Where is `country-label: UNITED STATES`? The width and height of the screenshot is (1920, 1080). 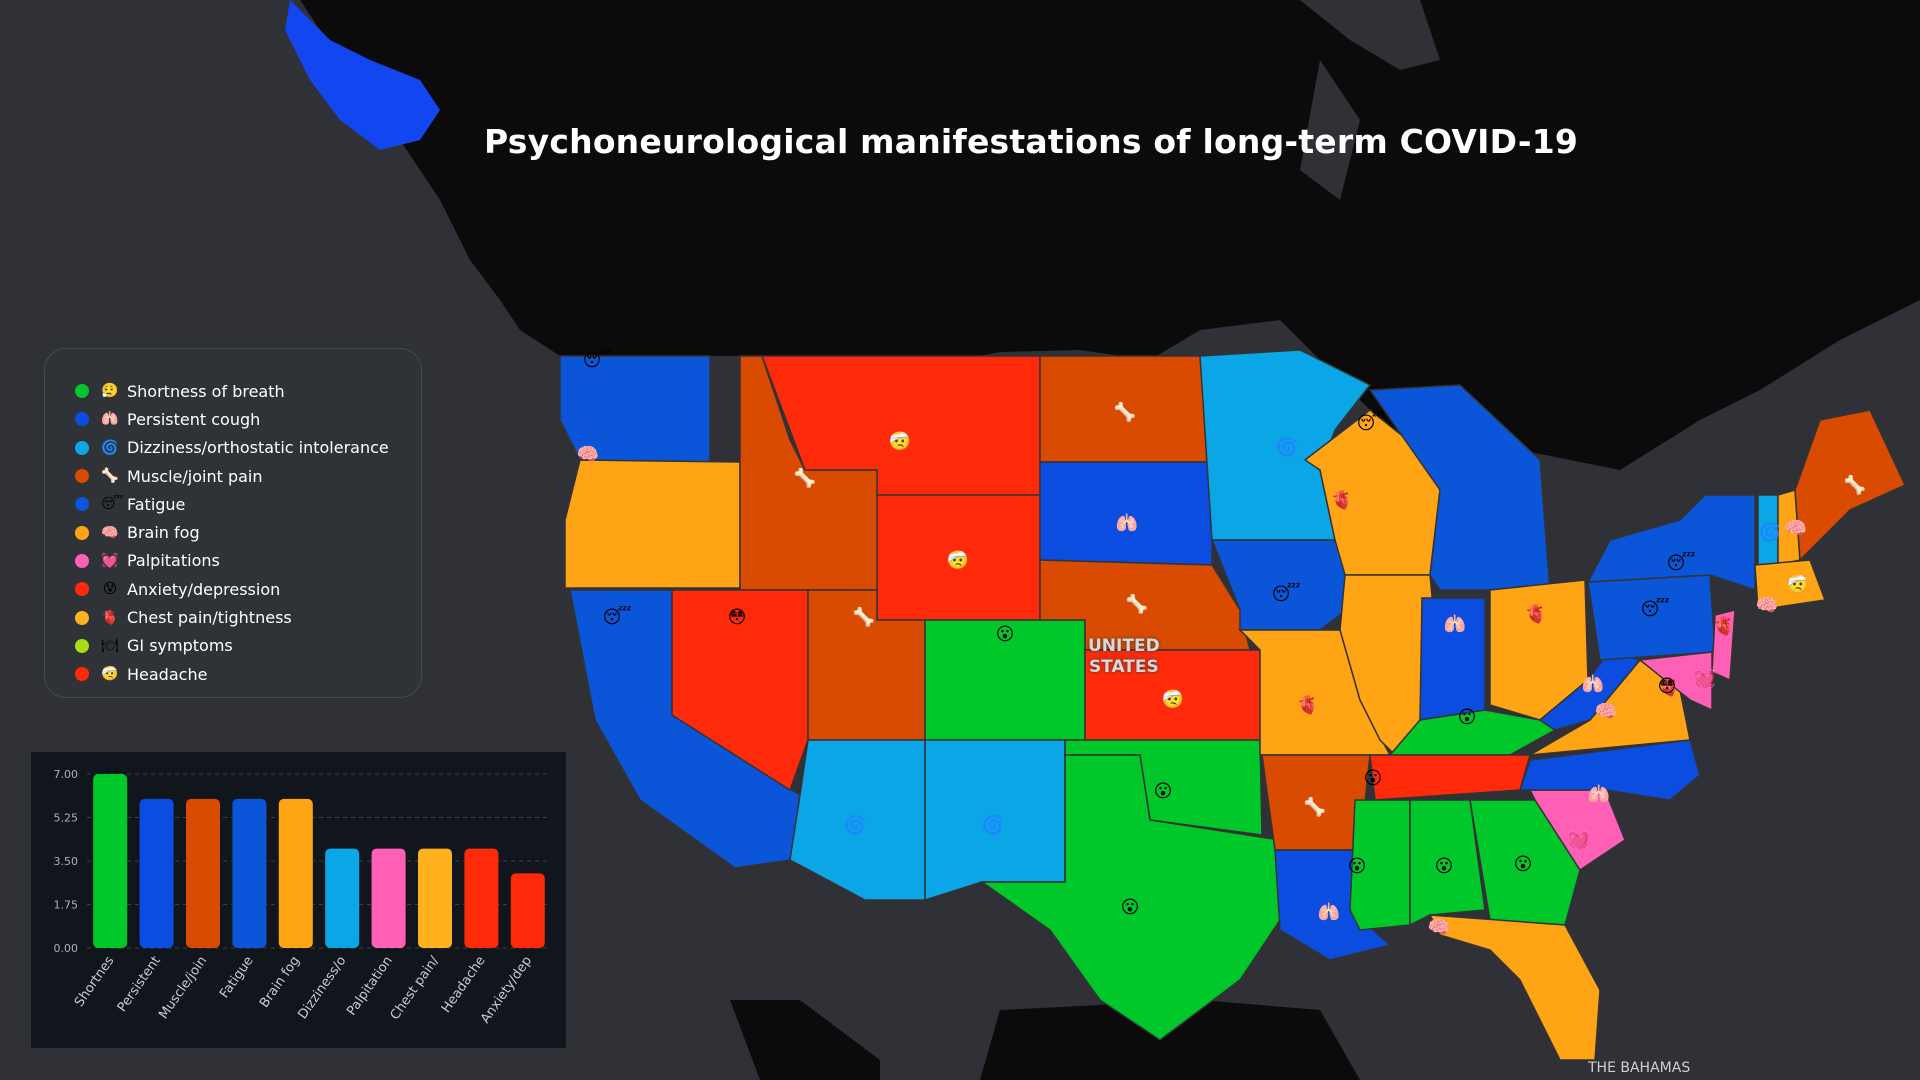
country-label: UNITED STATES is located at coordinates (1124, 657).